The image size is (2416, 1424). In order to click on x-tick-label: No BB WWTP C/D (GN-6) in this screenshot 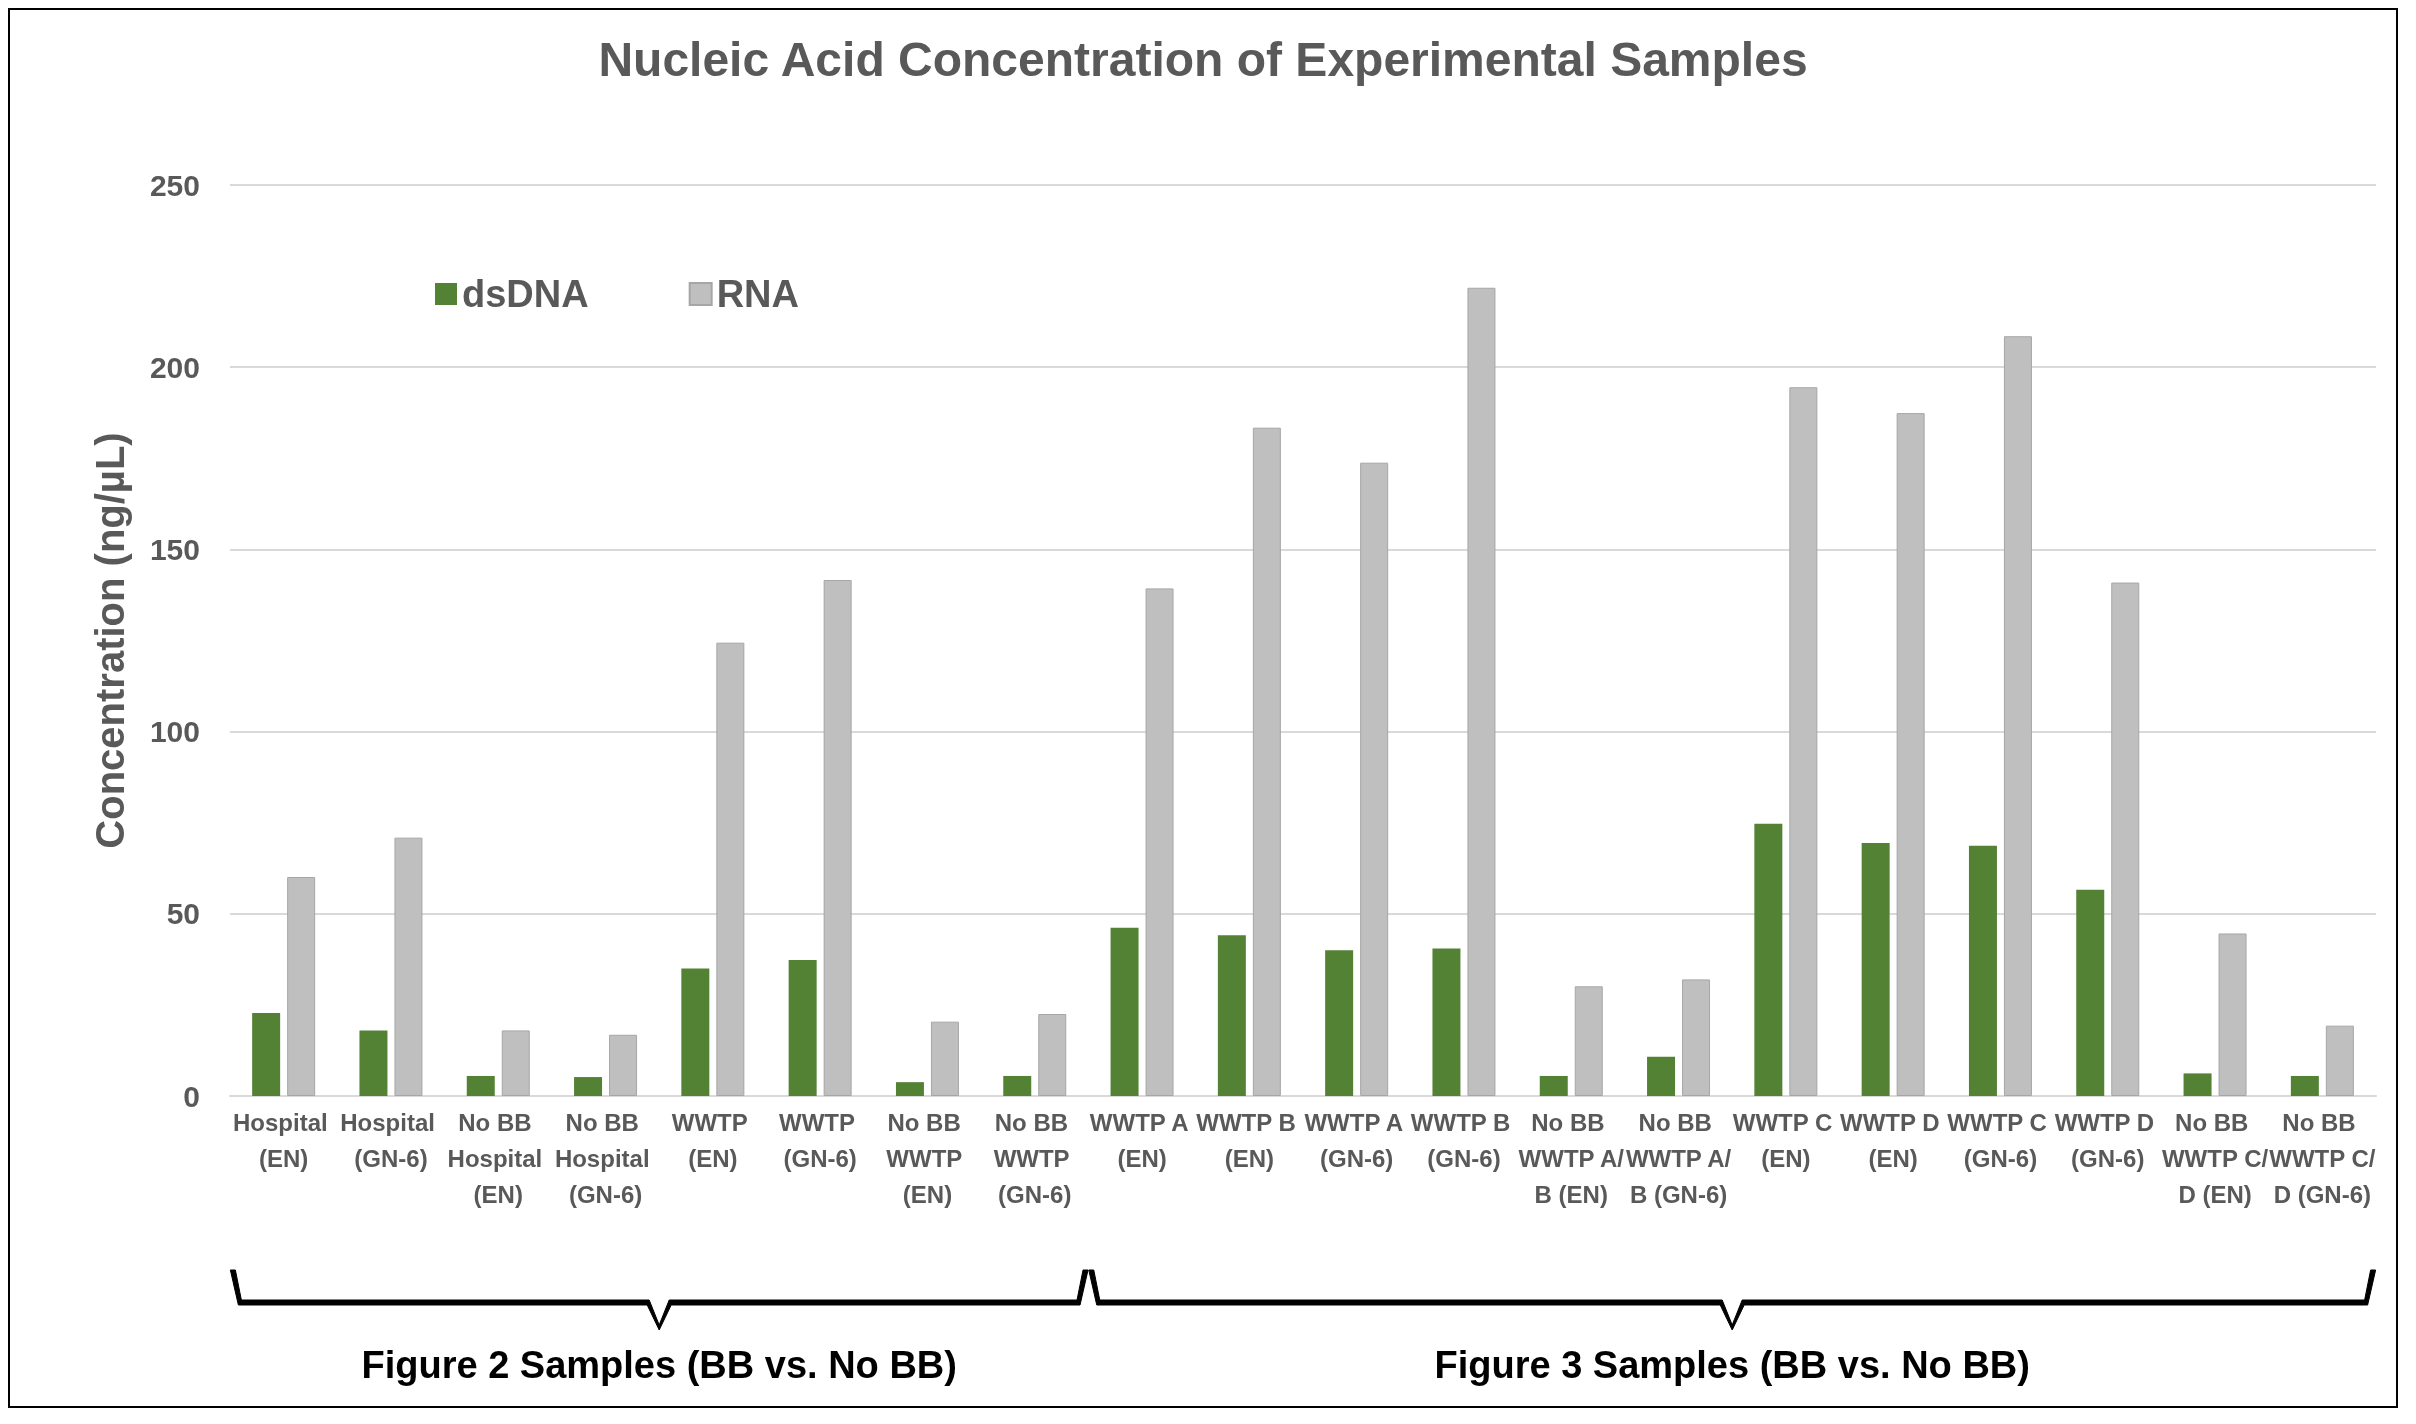, I will do `click(2322, 1158)`.